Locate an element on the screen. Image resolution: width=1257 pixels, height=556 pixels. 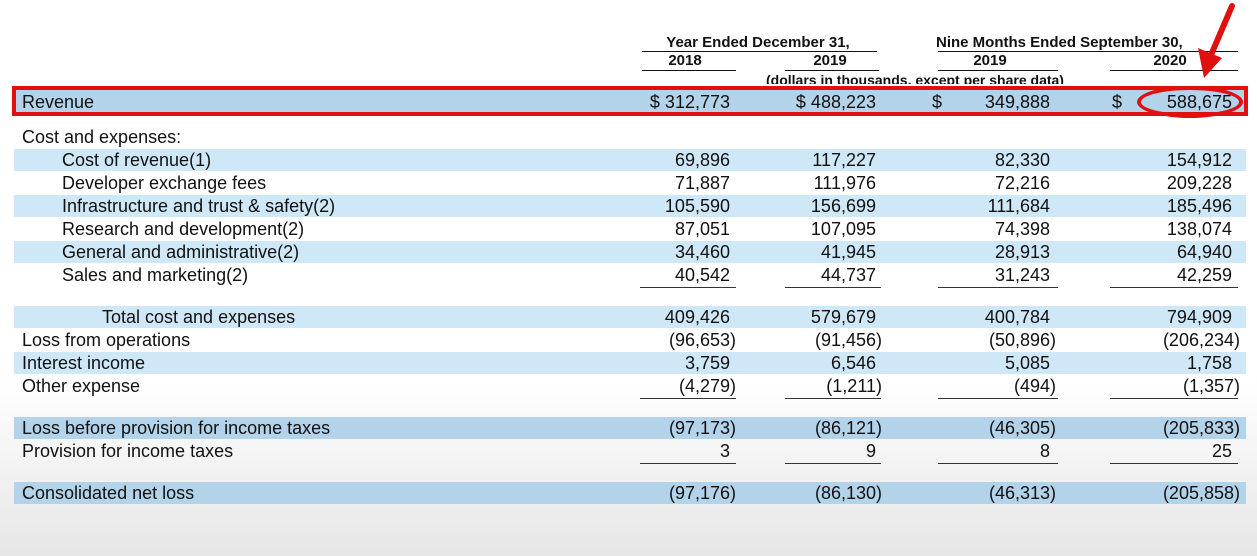
summary-row-value: (205,858) is located at coordinates (1201, 493).